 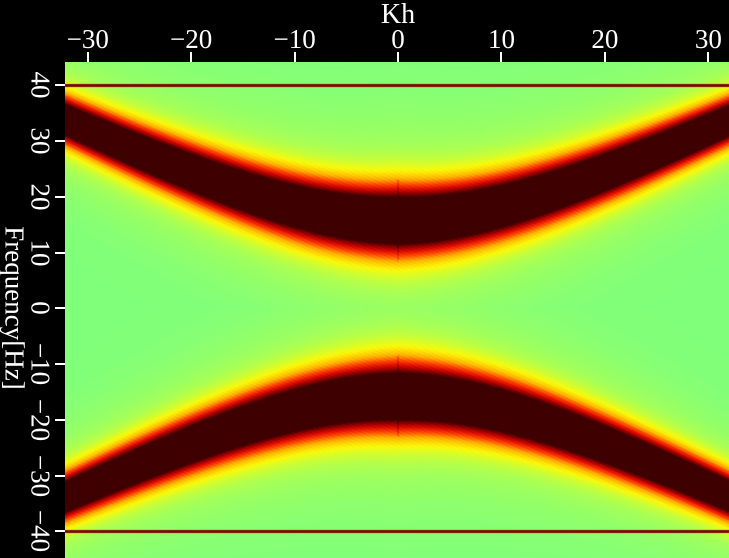 I want to click on x-tick-label: −30, so click(x=87, y=39).